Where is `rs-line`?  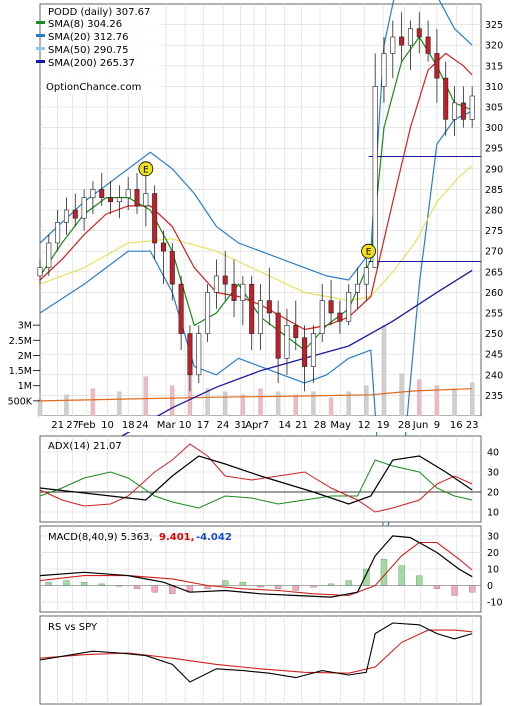 rs-line is located at coordinates (256, 652).